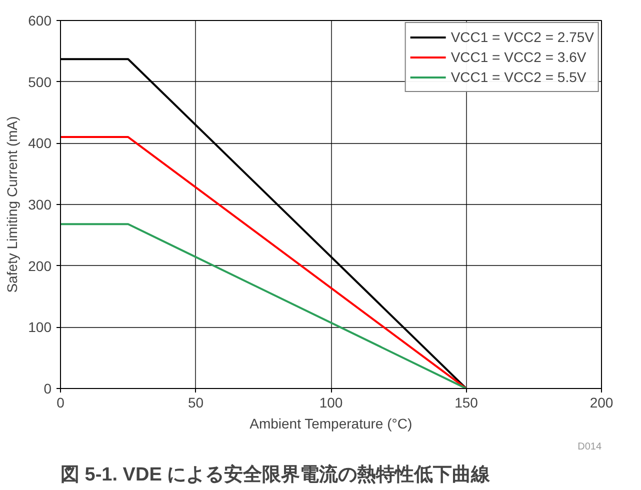 The height and width of the screenshot is (490, 641). What do you see at coordinates (40, 204) in the screenshot?
I see `y-tick-label: 300` at bounding box center [40, 204].